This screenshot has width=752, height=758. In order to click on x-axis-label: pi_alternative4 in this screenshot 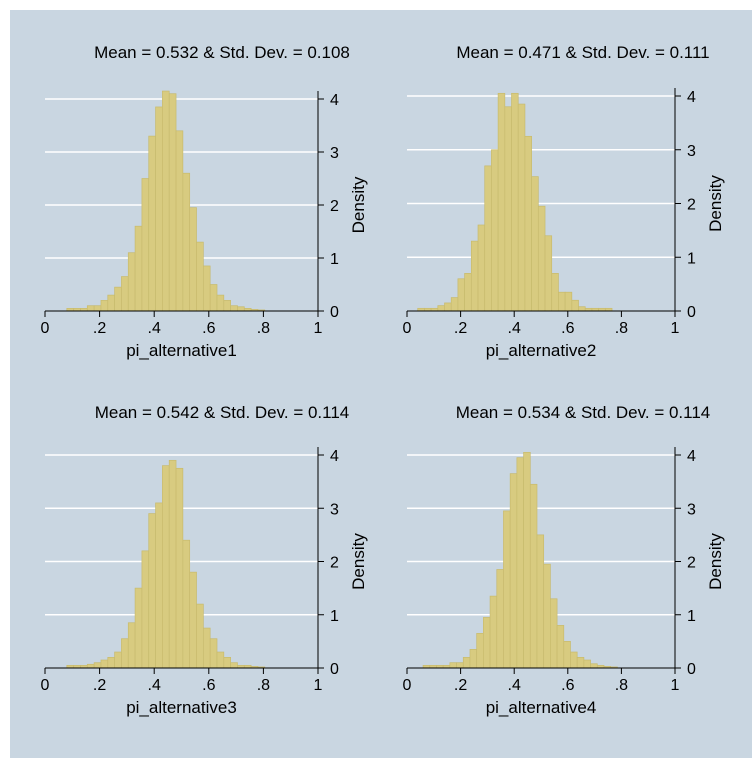, I will do `click(541, 707)`.